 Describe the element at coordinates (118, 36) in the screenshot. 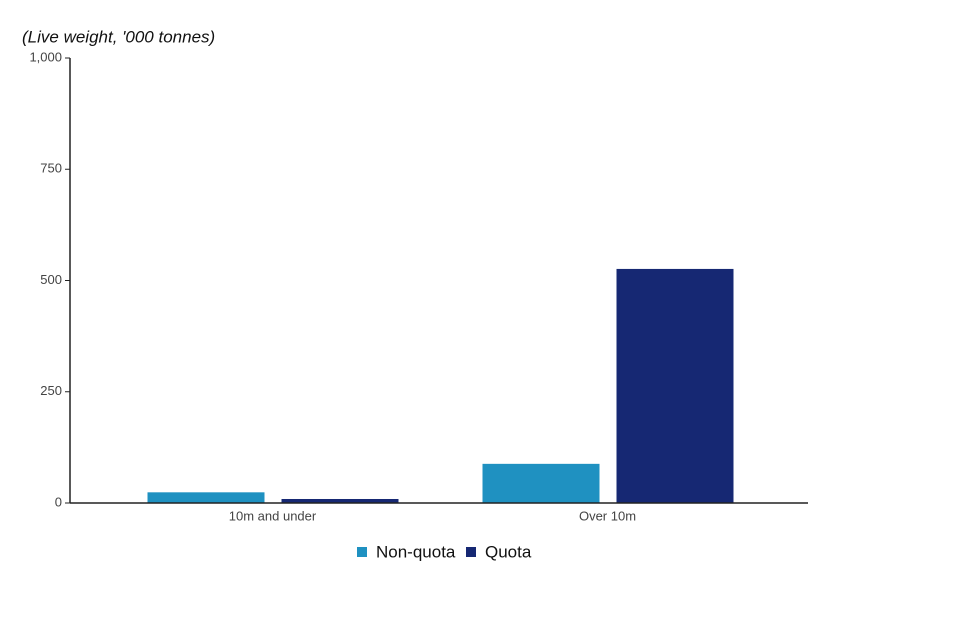

I see `chart-title: (Live weight, '000 tonnes)` at that location.